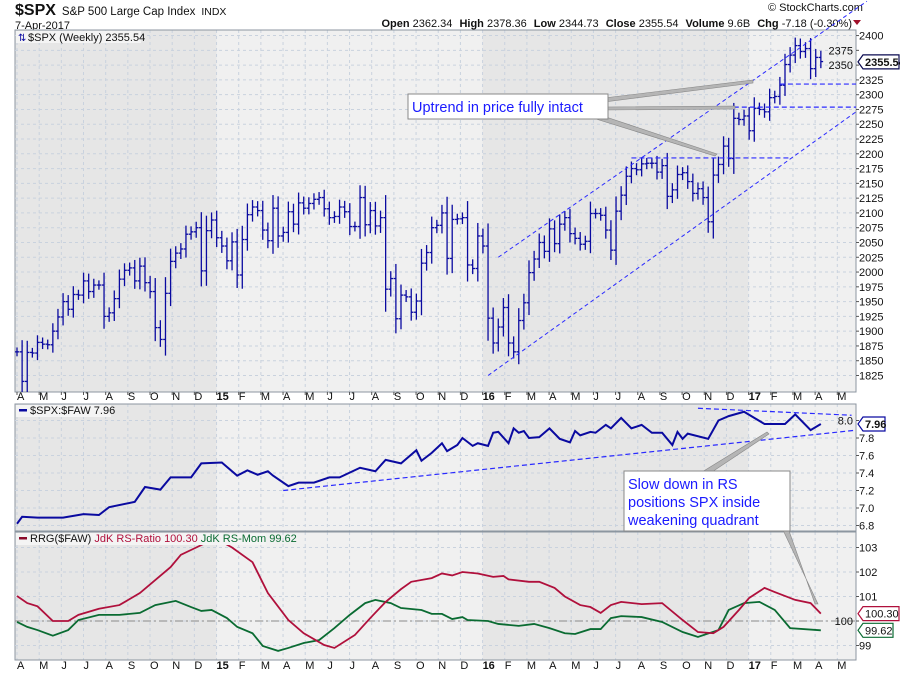  Describe the element at coordinates (868, 573) in the screenshot. I see `y-tick-label: 102` at that location.